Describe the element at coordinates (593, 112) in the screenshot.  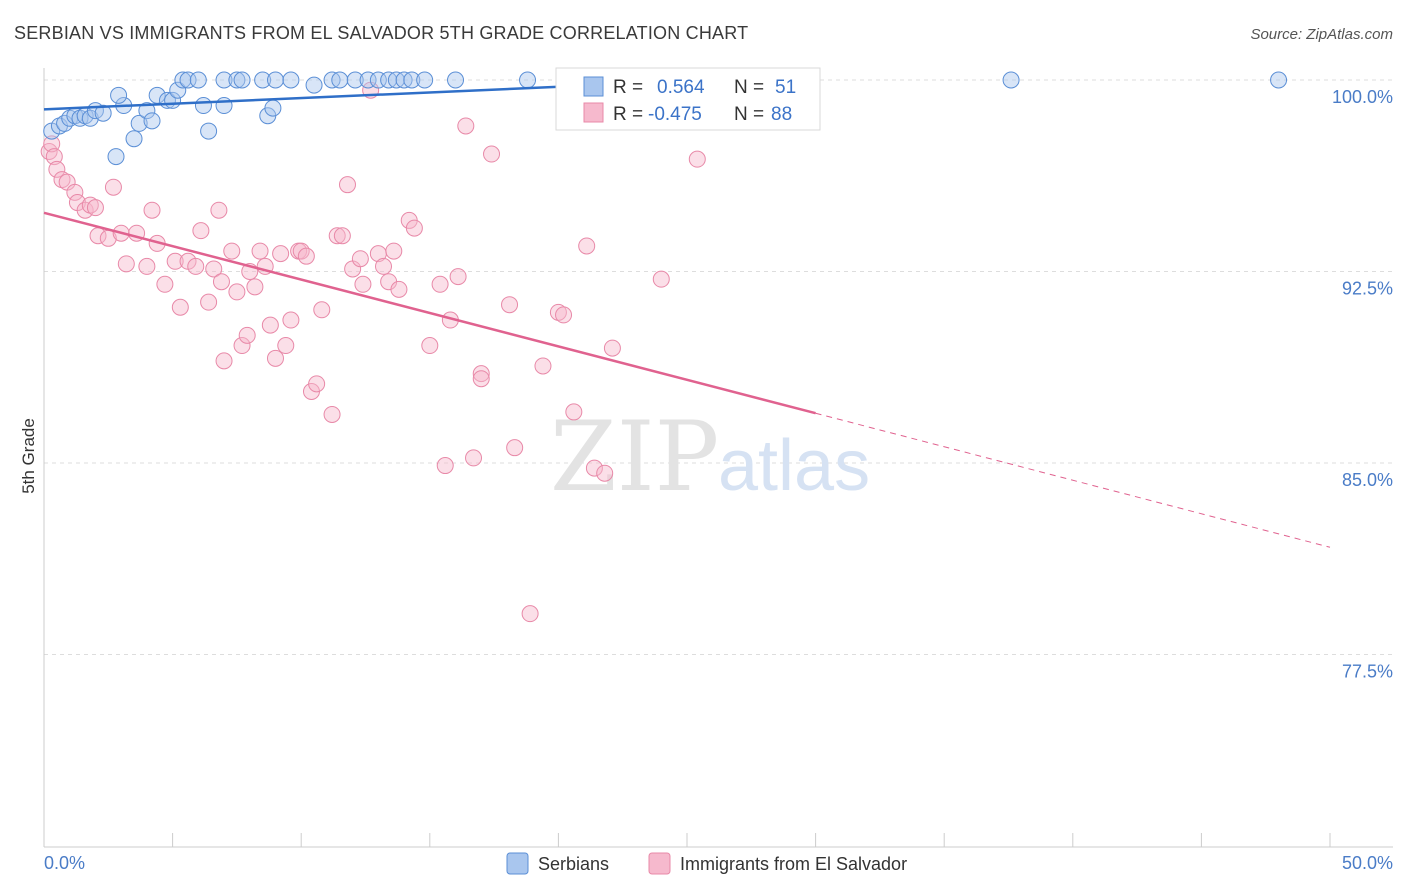
I see `stats-legend-swatch-elsalvador` at that location.